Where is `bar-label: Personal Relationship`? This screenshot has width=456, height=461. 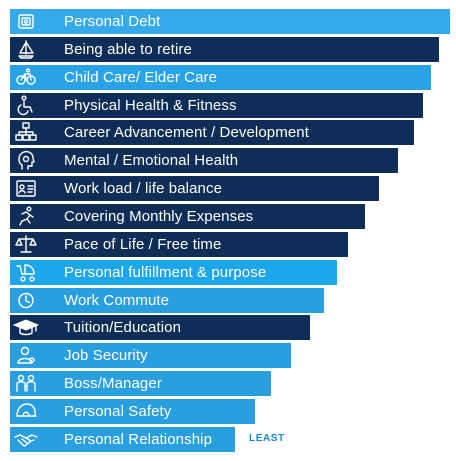 bar-label: Personal Relationship is located at coordinates (138, 439).